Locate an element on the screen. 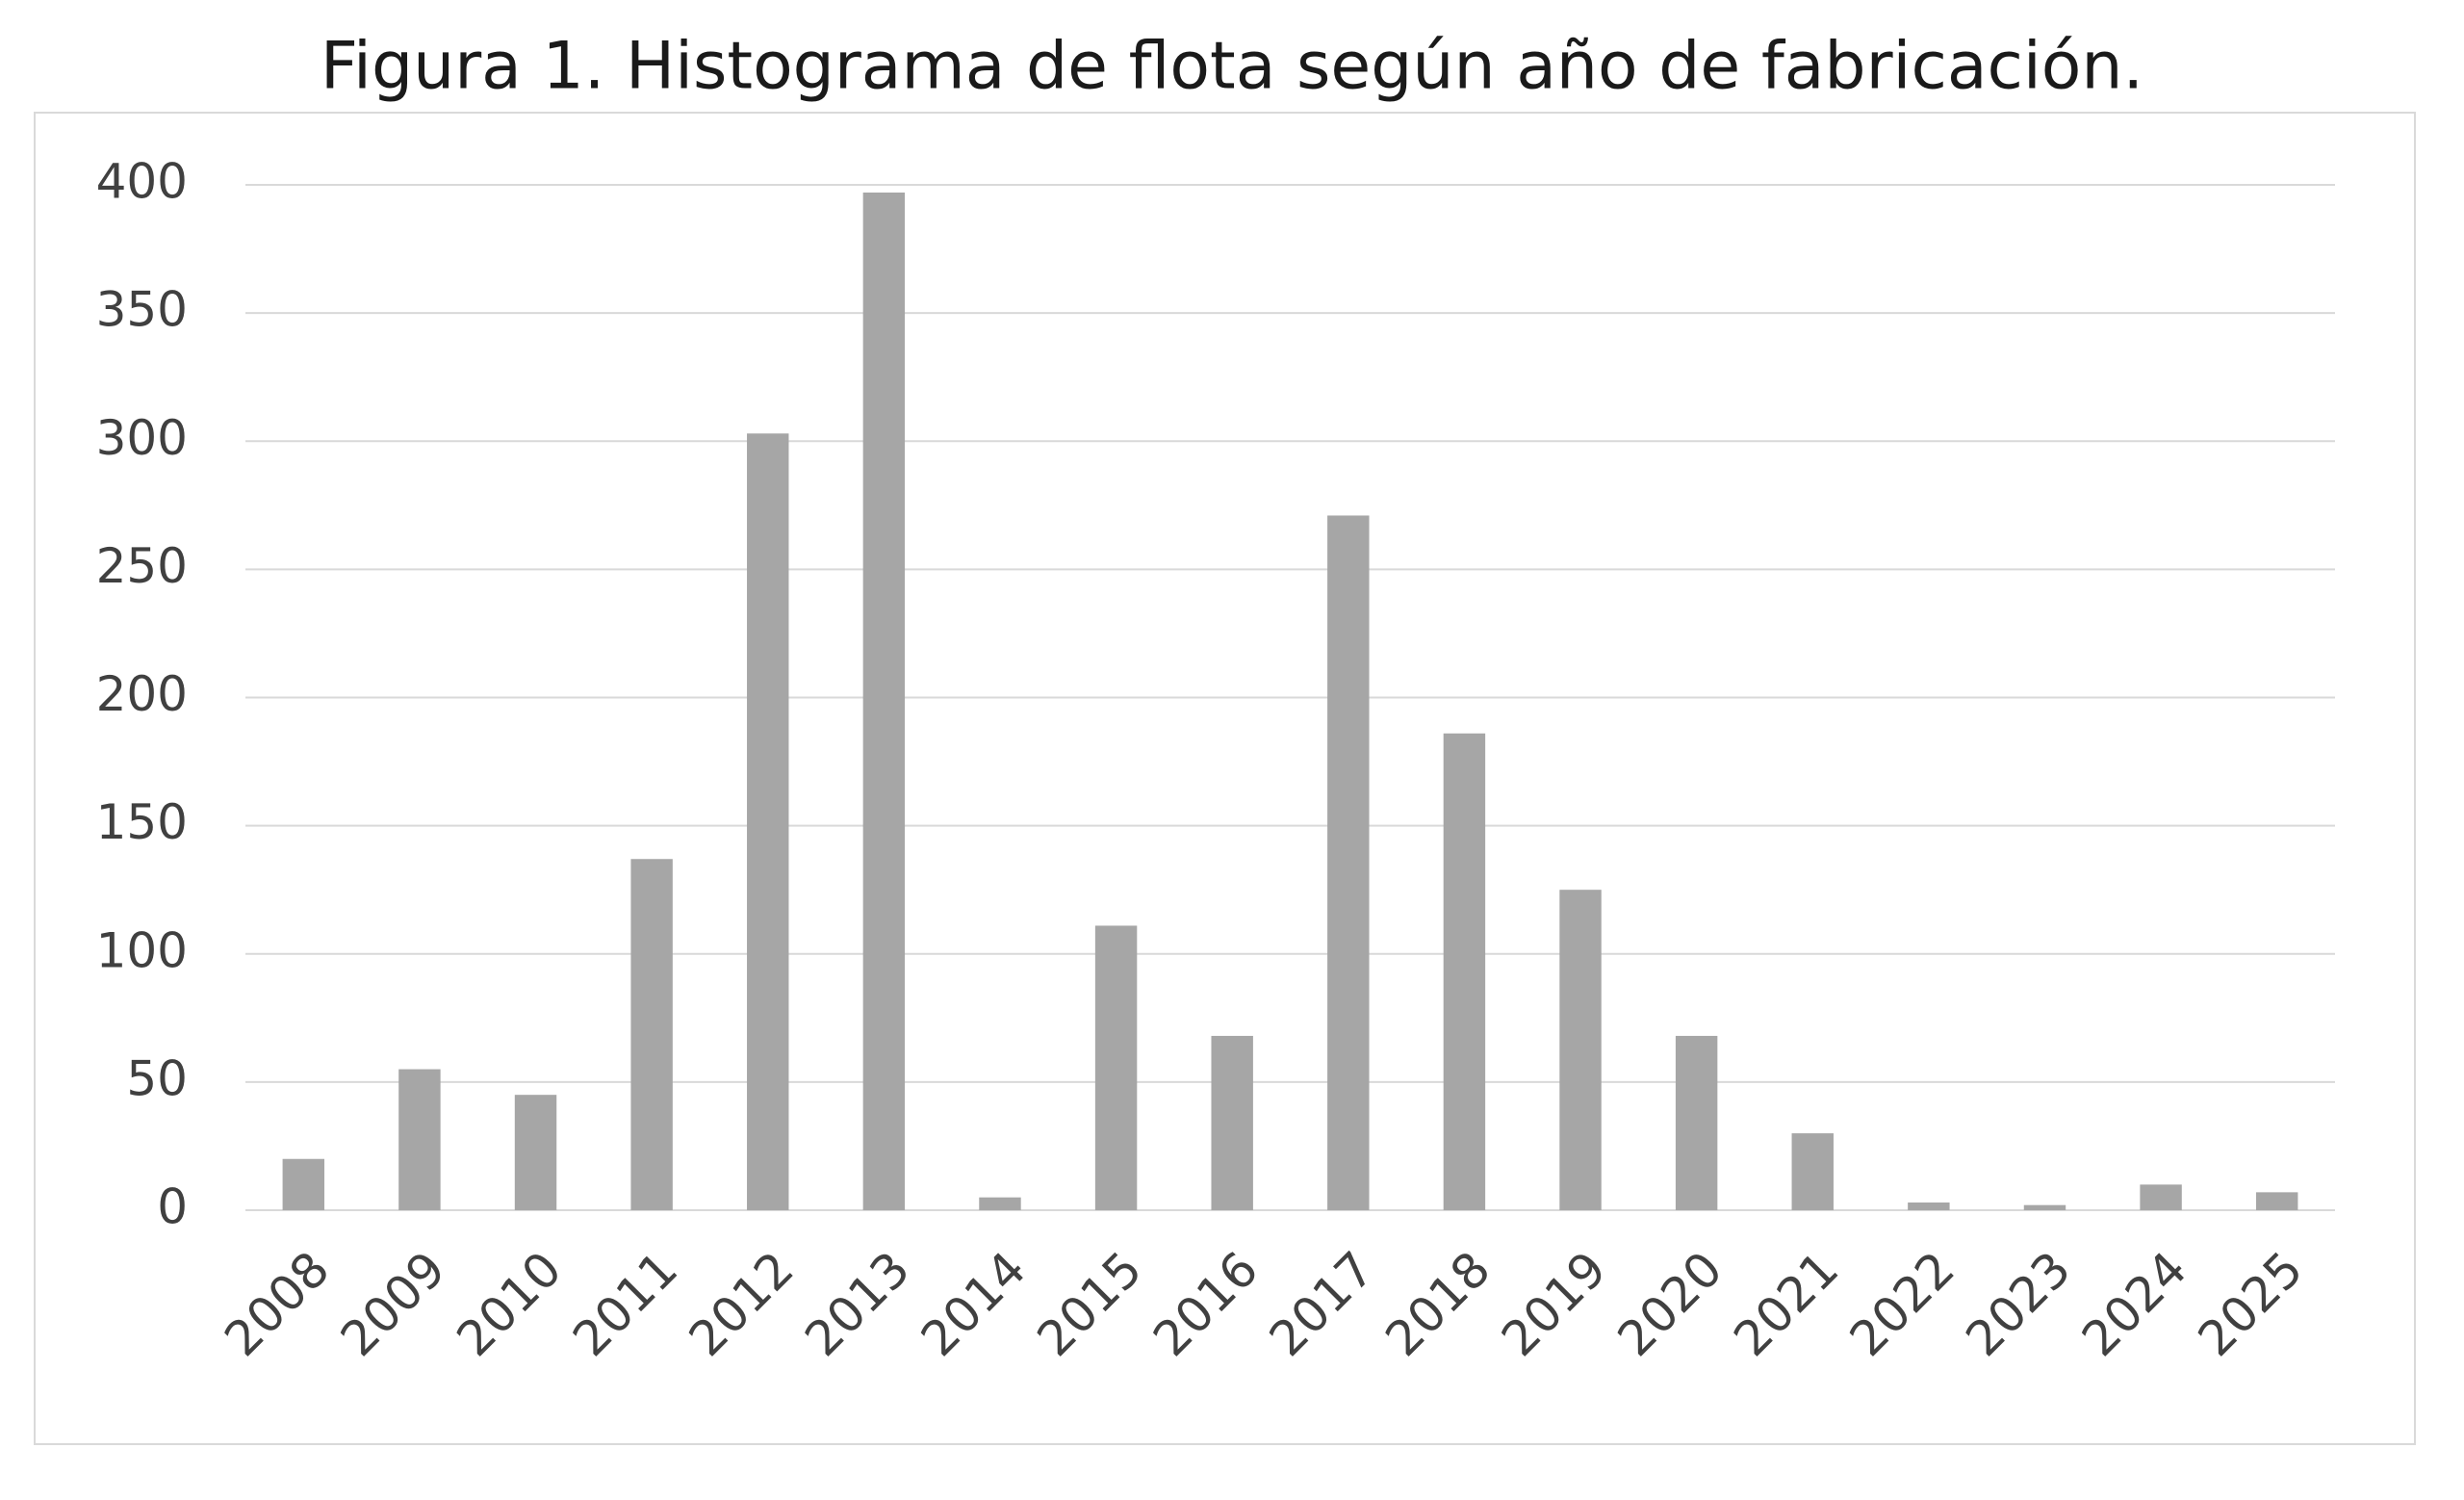  y-tick-label: 0 is located at coordinates (172, 1207).